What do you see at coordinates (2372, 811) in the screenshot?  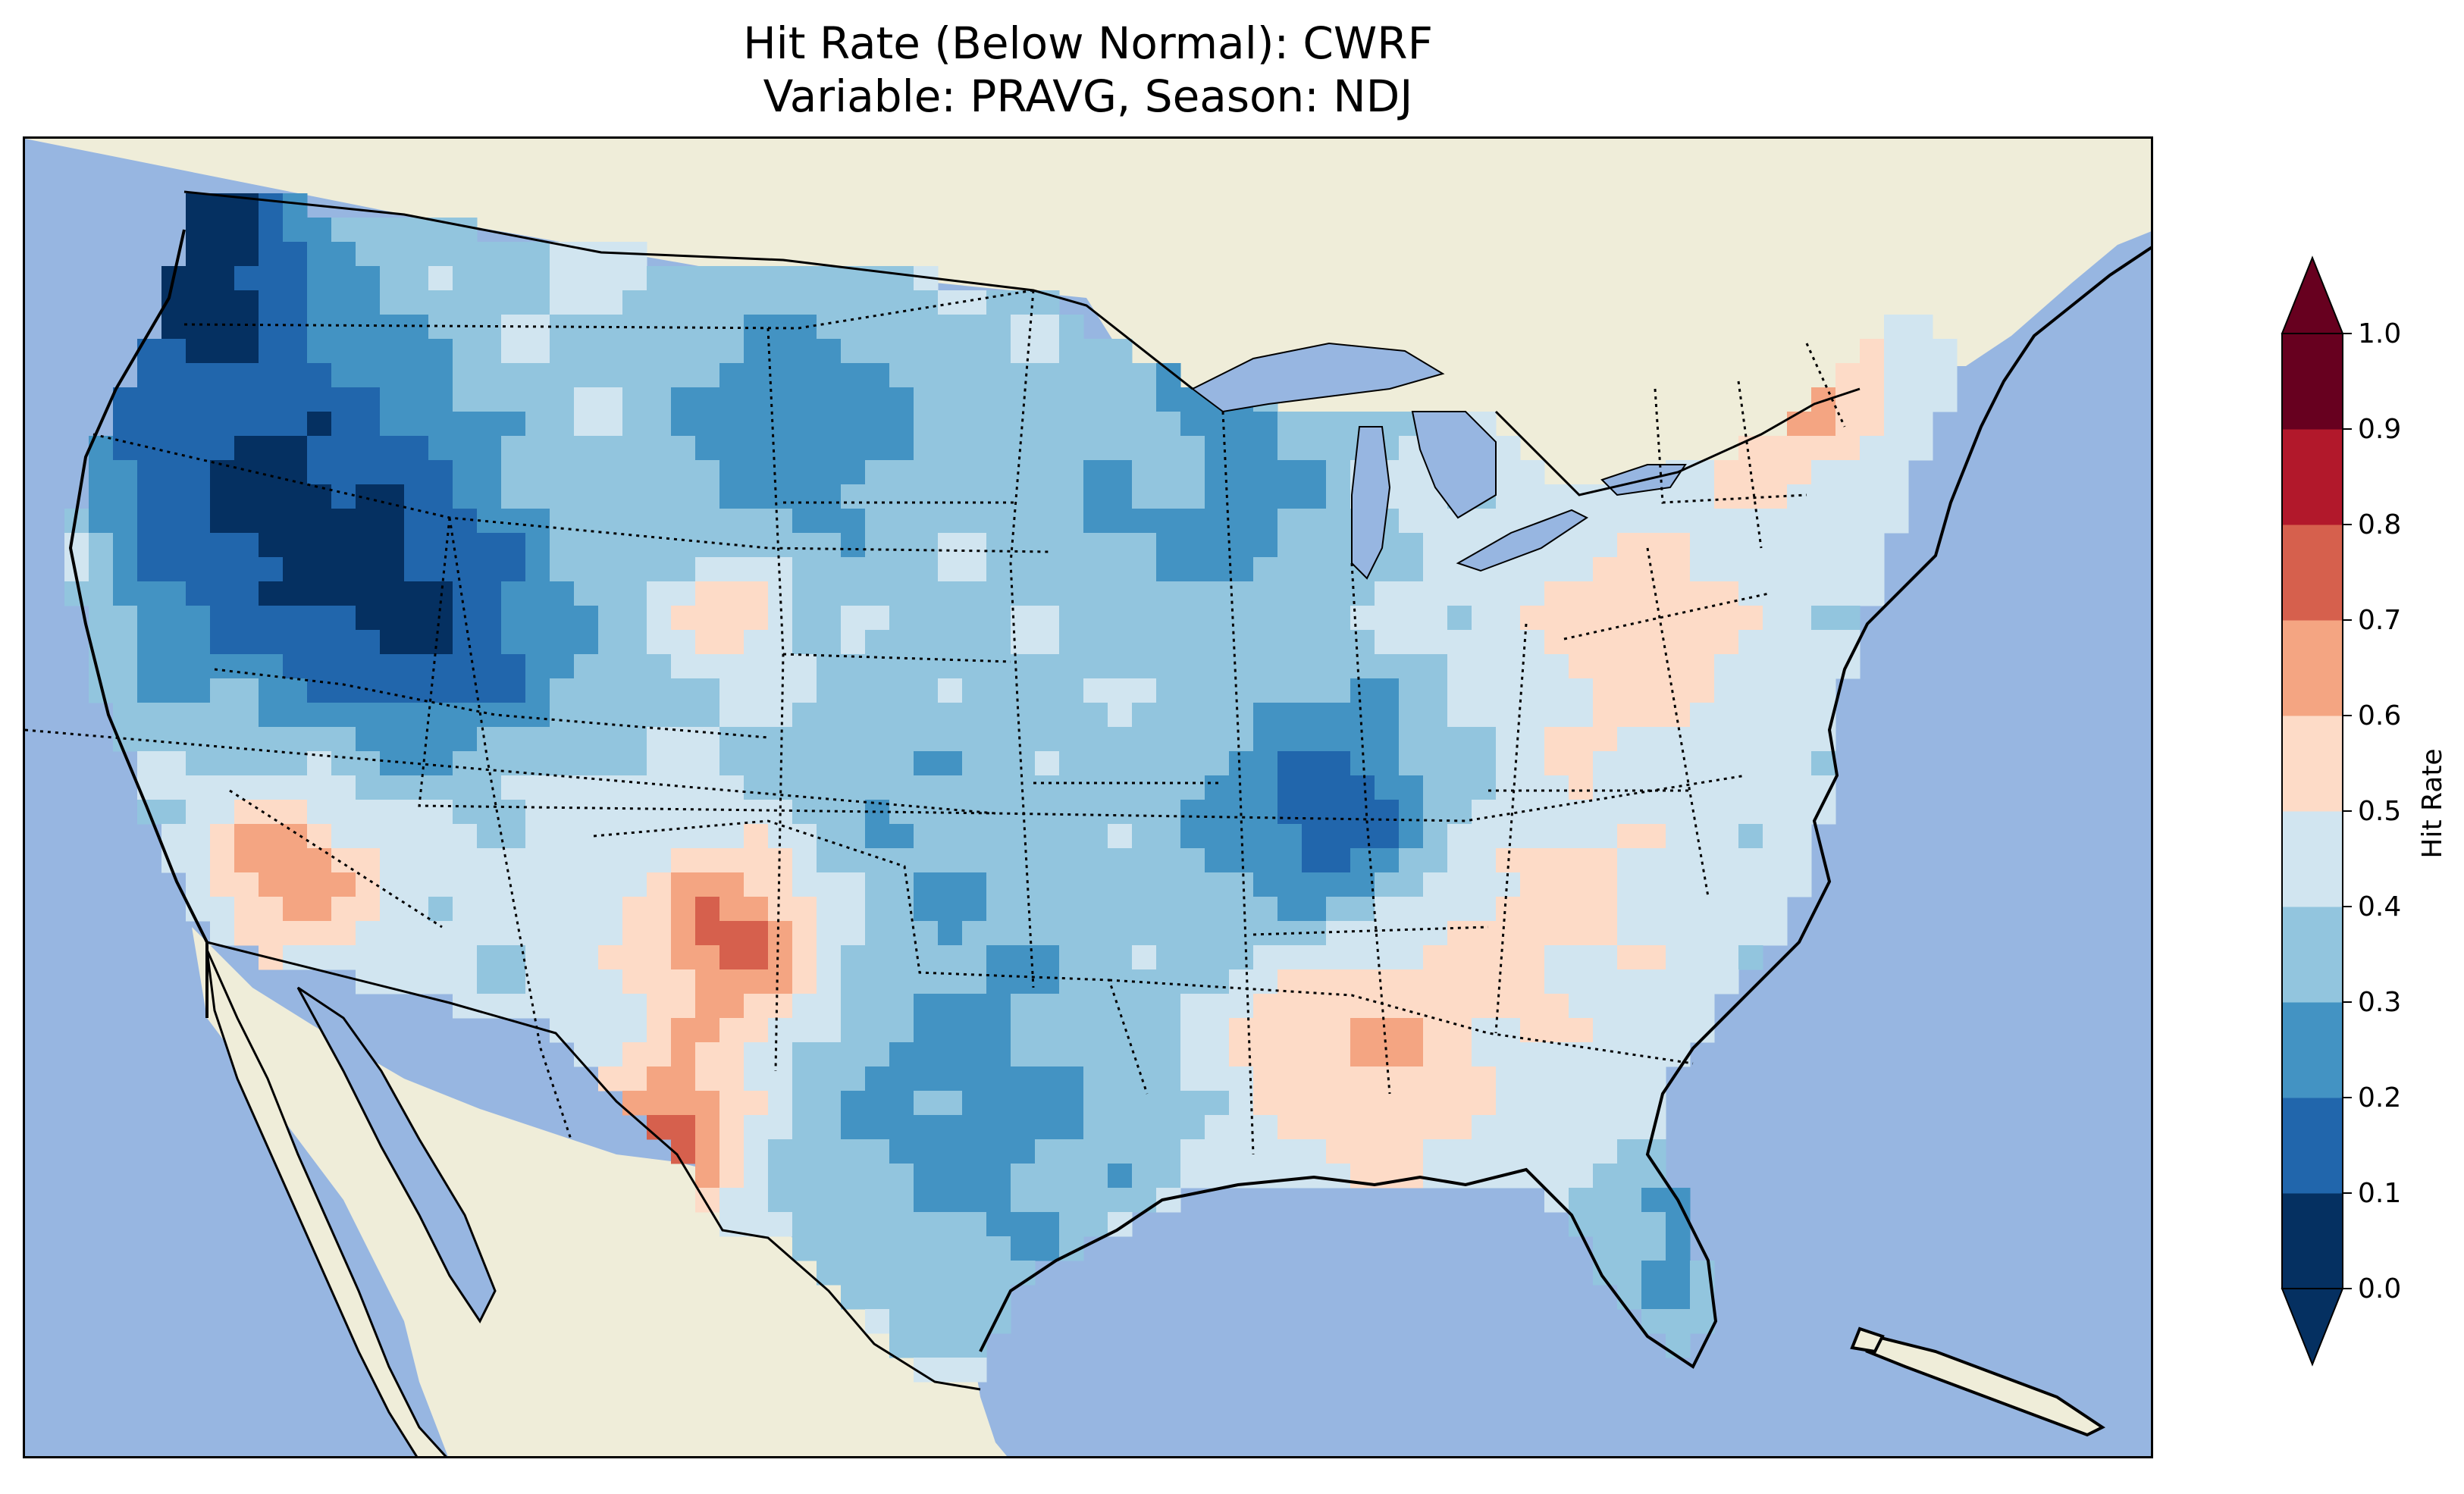 I see `colorbar-ticks: 0.00.10.20.30.40.50.60.70.80.91.0` at bounding box center [2372, 811].